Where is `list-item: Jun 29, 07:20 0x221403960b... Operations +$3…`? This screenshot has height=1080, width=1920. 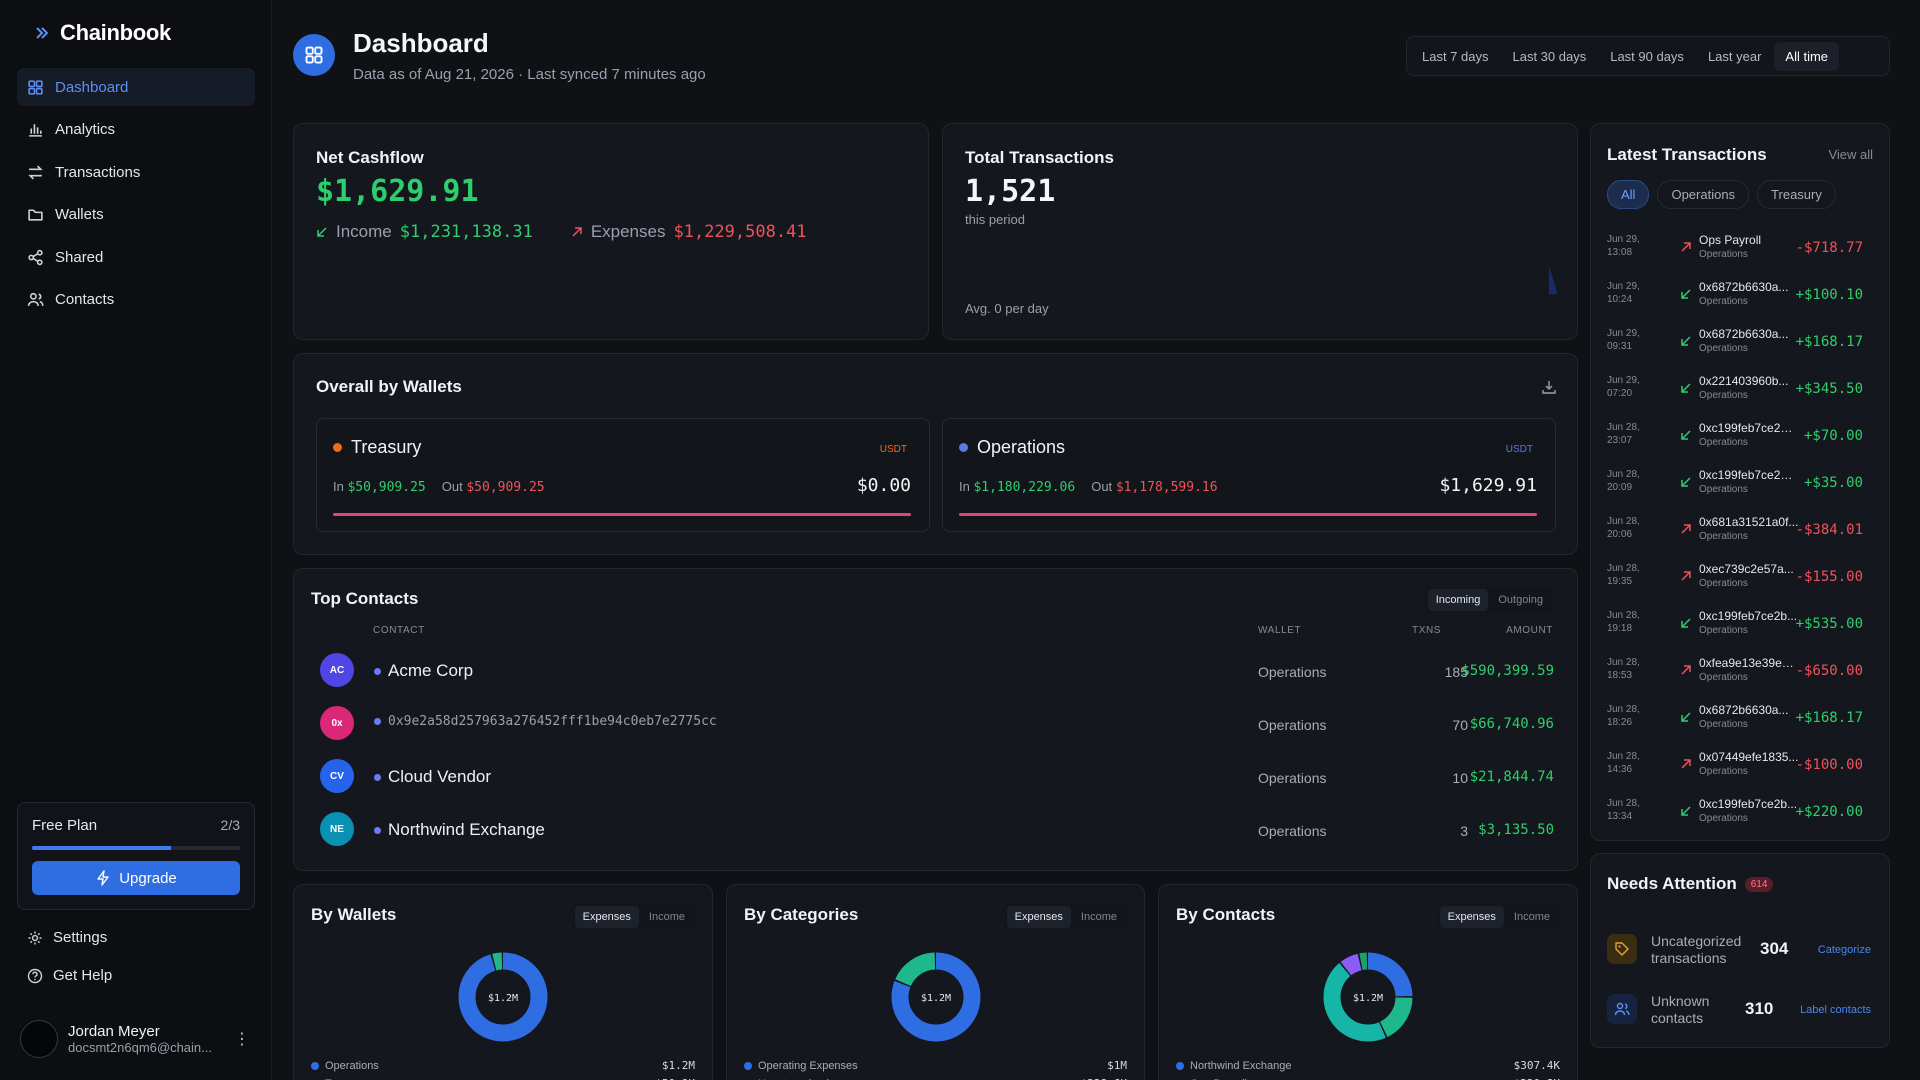
list-item: Jun 29, 07:20 0x221403960b... Operations +$3… is located at coordinates (1735, 389).